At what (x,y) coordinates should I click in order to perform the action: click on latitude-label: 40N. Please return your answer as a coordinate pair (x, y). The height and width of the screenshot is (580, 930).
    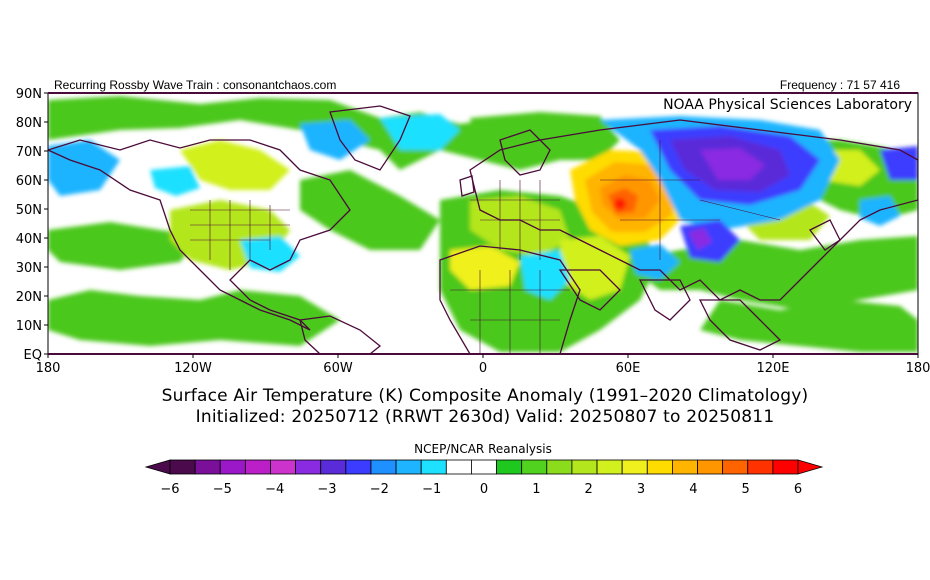
    Looking at the image, I should click on (29, 239).